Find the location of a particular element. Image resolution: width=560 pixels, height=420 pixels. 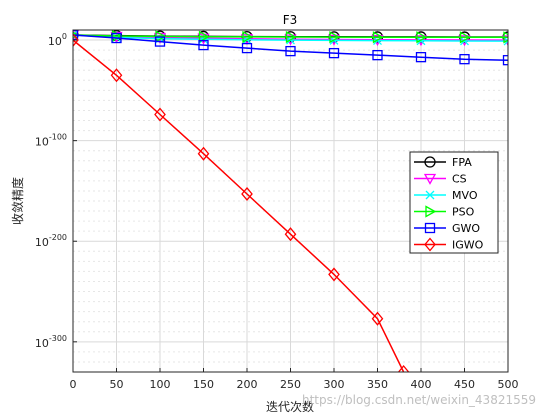

chart-title: F3 is located at coordinates (290, 20).